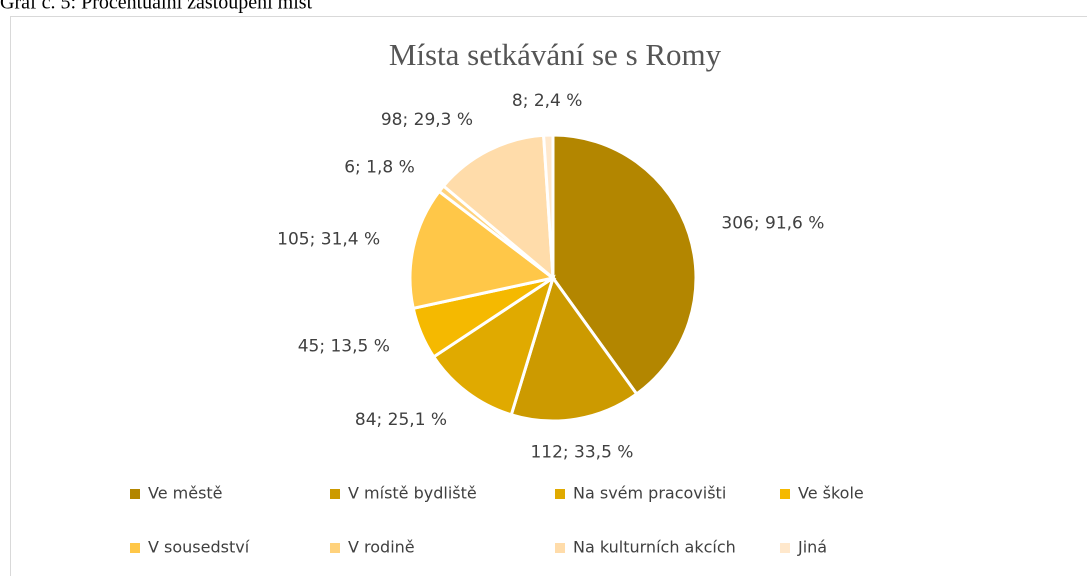  I want to click on legend-label: Na svém pracovišti, so click(649, 493).